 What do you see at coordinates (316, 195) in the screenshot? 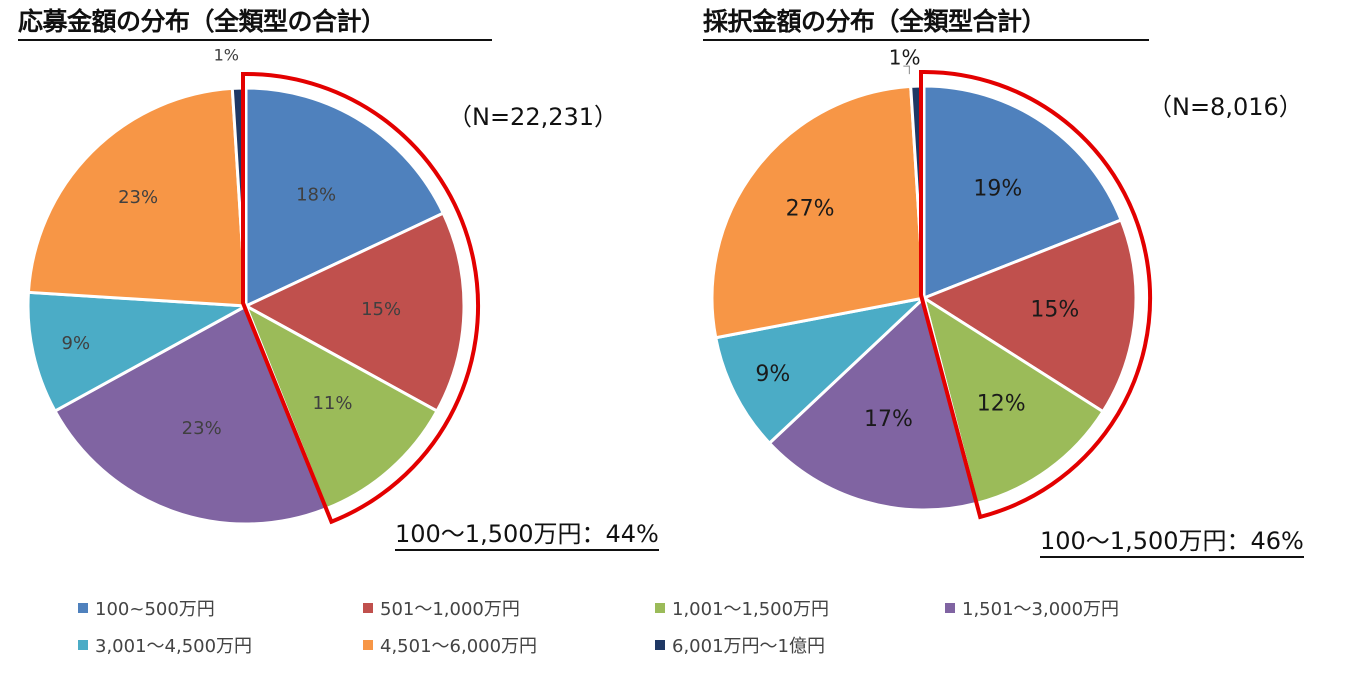
I see `slice-label: 18%` at bounding box center [316, 195].